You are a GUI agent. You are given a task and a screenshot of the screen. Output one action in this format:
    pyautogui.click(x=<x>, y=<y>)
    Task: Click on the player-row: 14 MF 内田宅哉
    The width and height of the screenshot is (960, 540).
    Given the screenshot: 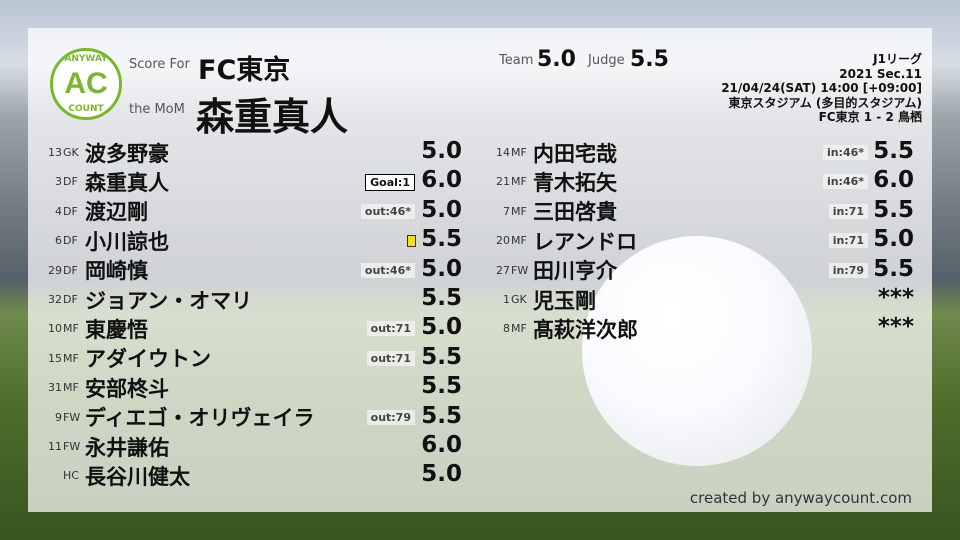 What is the action you would take?
    pyautogui.click(x=551, y=152)
    